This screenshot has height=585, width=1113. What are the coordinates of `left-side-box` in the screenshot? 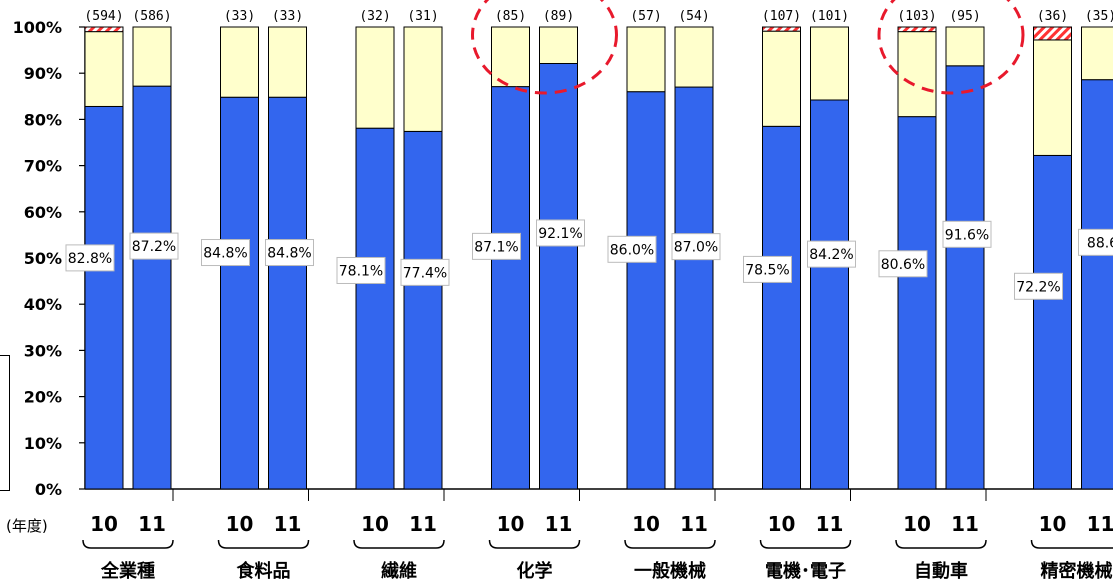 It's located at (5, 423).